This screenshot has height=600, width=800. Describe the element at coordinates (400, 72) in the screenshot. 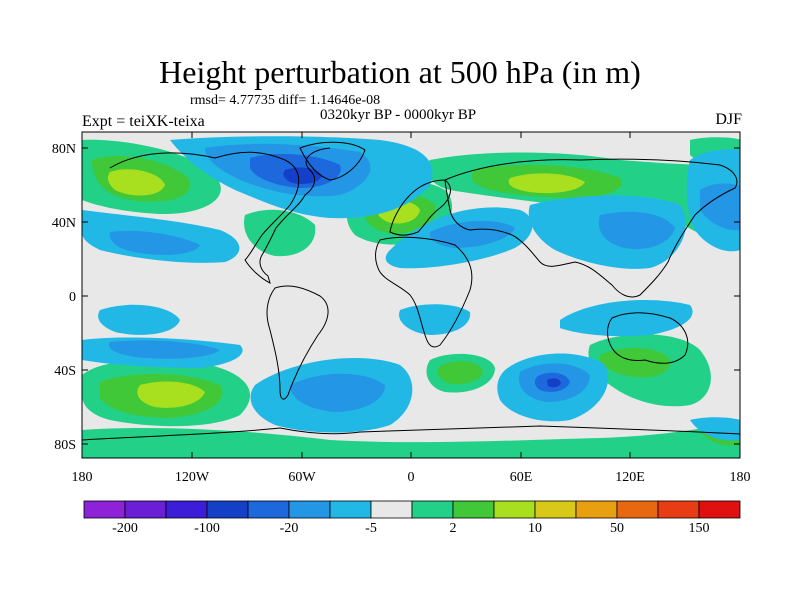

I see `figure-title: Height perturbation at 500 hPa (in m)` at that location.